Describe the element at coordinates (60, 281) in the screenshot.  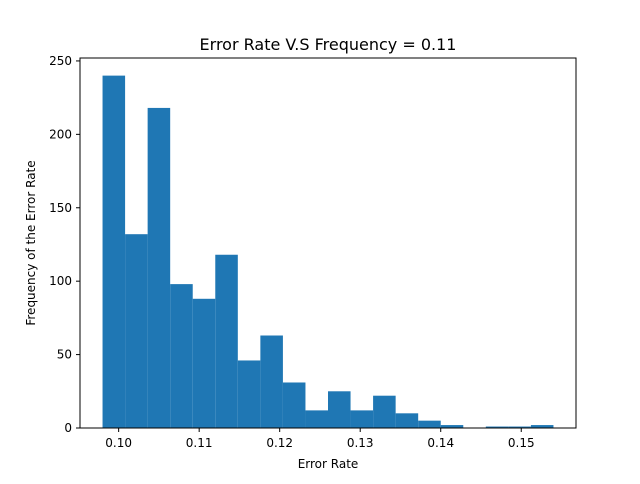
I see `y-tick-label: 100` at that location.